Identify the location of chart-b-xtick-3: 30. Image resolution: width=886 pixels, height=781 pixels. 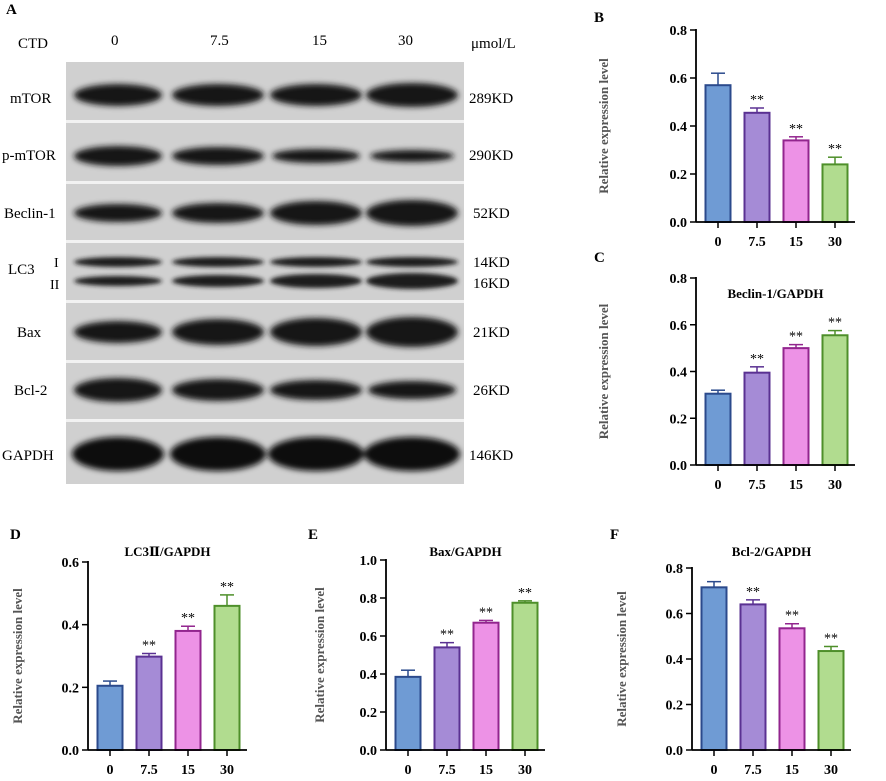
(835, 242).